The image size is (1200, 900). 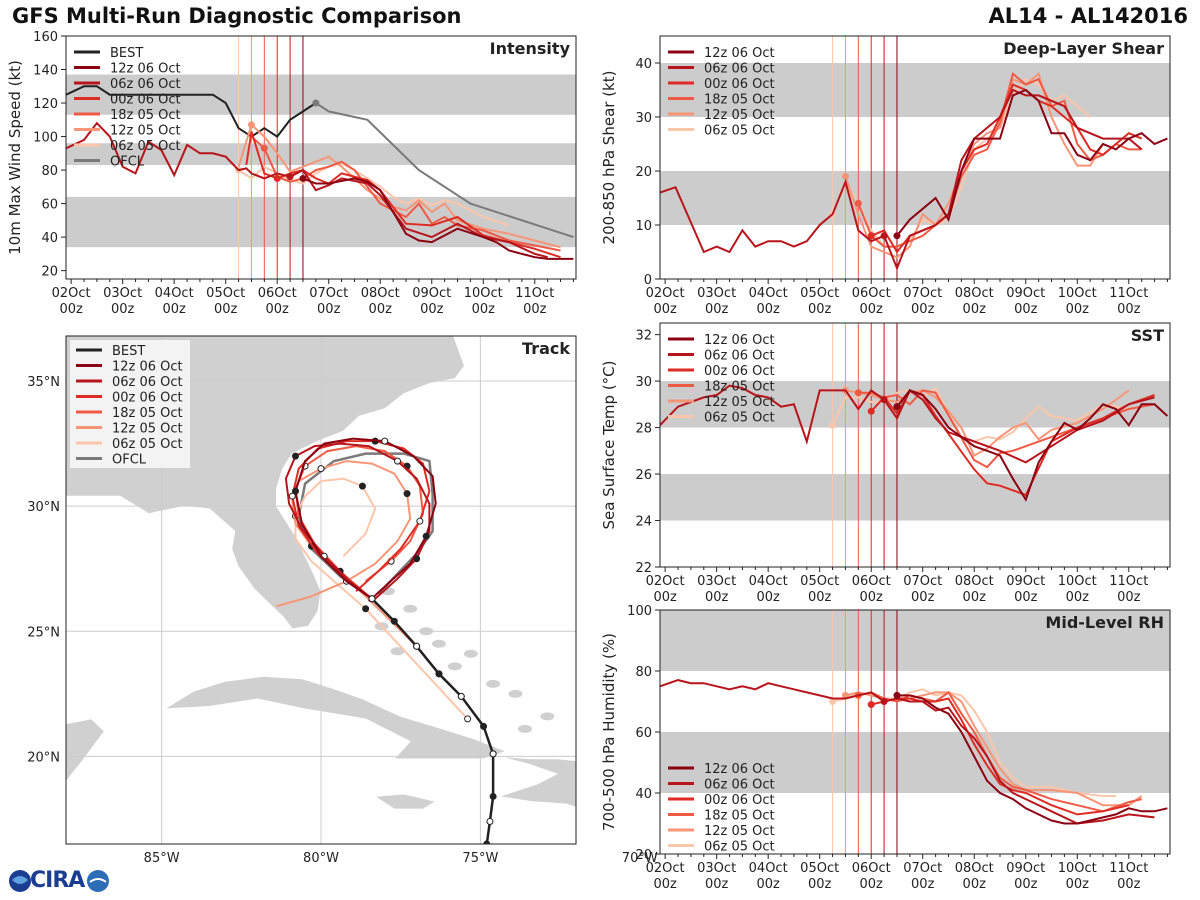 What do you see at coordinates (643, 475) in the screenshot?
I see `y-tick-label: 26` at bounding box center [643, 475].